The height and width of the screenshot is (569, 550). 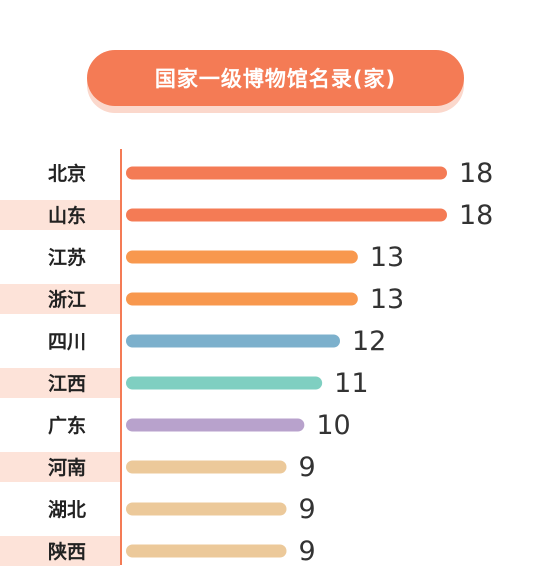 What do you see at coordinates (333, 425) in the screenshot?
I see `value-label: 10` at bounding box center [333, 425].